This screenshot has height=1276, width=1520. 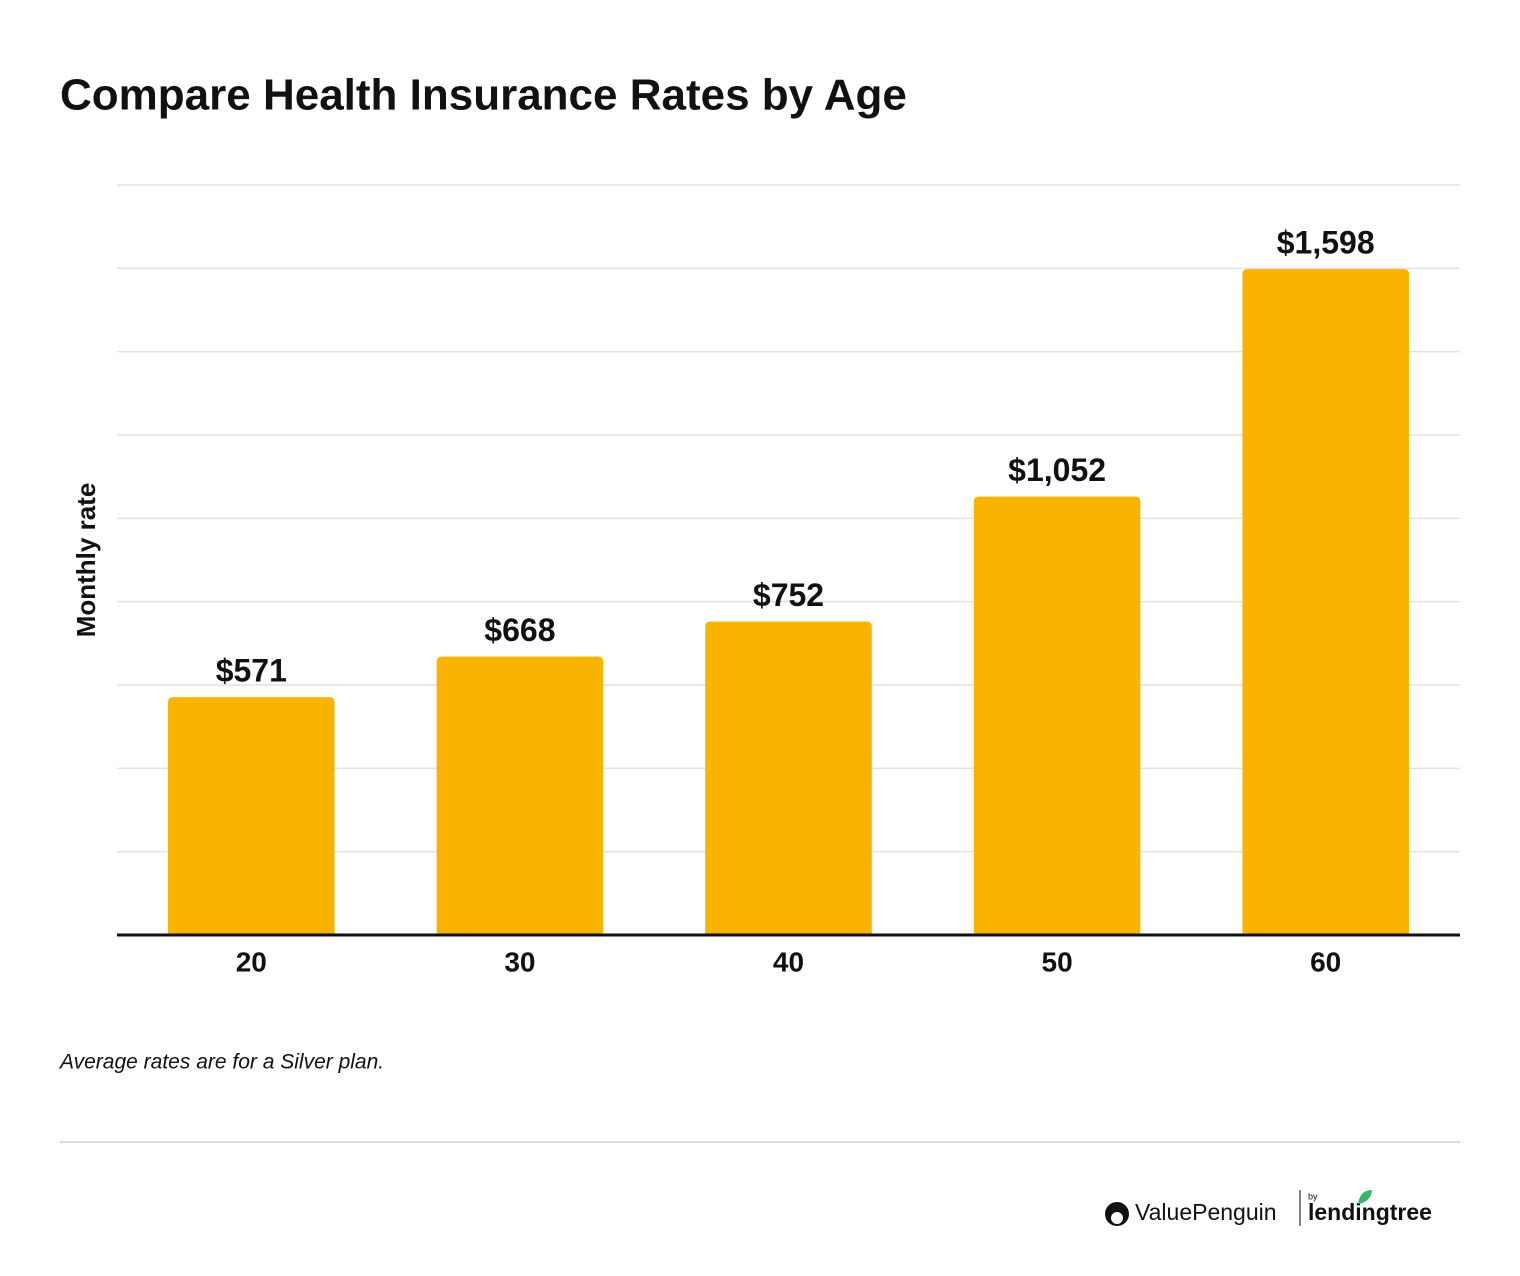 I want to click on chart-title: Compare Health Insurance Rates by Age, so click(x=483, y=95).